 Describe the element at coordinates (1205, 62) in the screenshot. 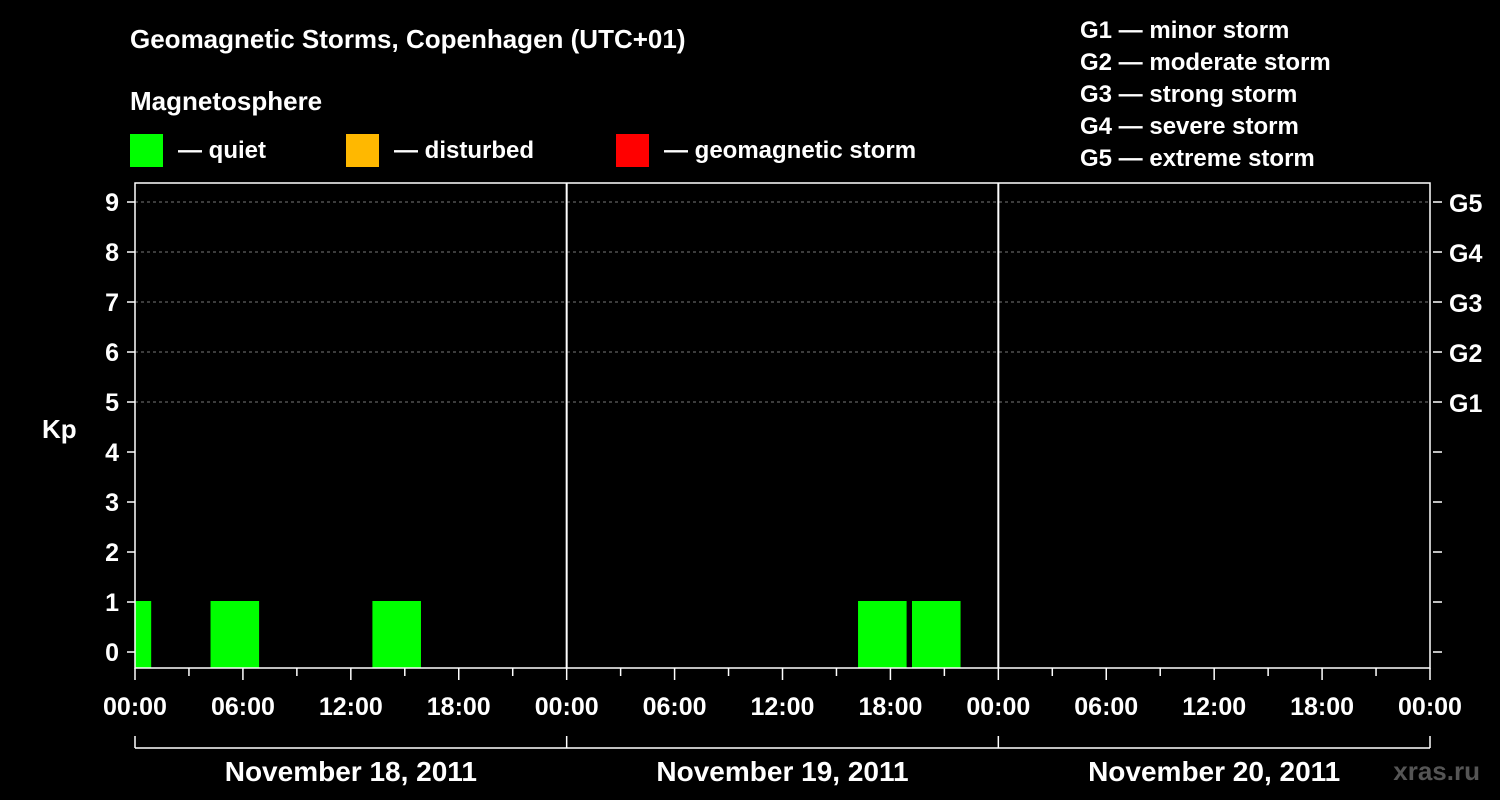

I see `storm-scale-item-2: G2 — moderate storm` at that location.